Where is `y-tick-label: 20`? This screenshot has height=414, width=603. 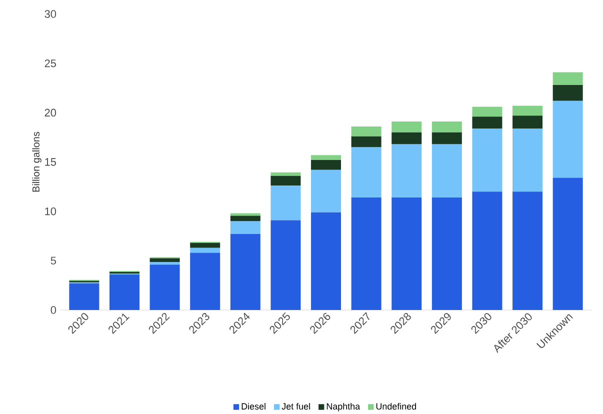 y-tick-label: 20 is located at coordinates (50, 112).